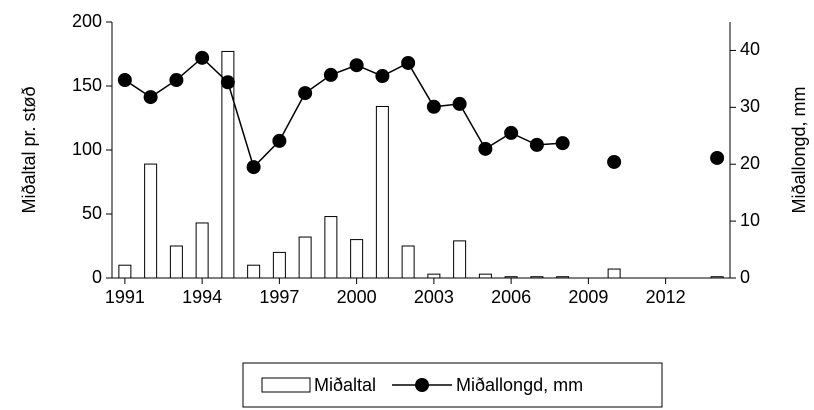 The image size is (814, 410). What do you see at coordinates (202, 297) in the screenshot?
I see `x-tick-label: 1994` at bounding box center [202, 297].